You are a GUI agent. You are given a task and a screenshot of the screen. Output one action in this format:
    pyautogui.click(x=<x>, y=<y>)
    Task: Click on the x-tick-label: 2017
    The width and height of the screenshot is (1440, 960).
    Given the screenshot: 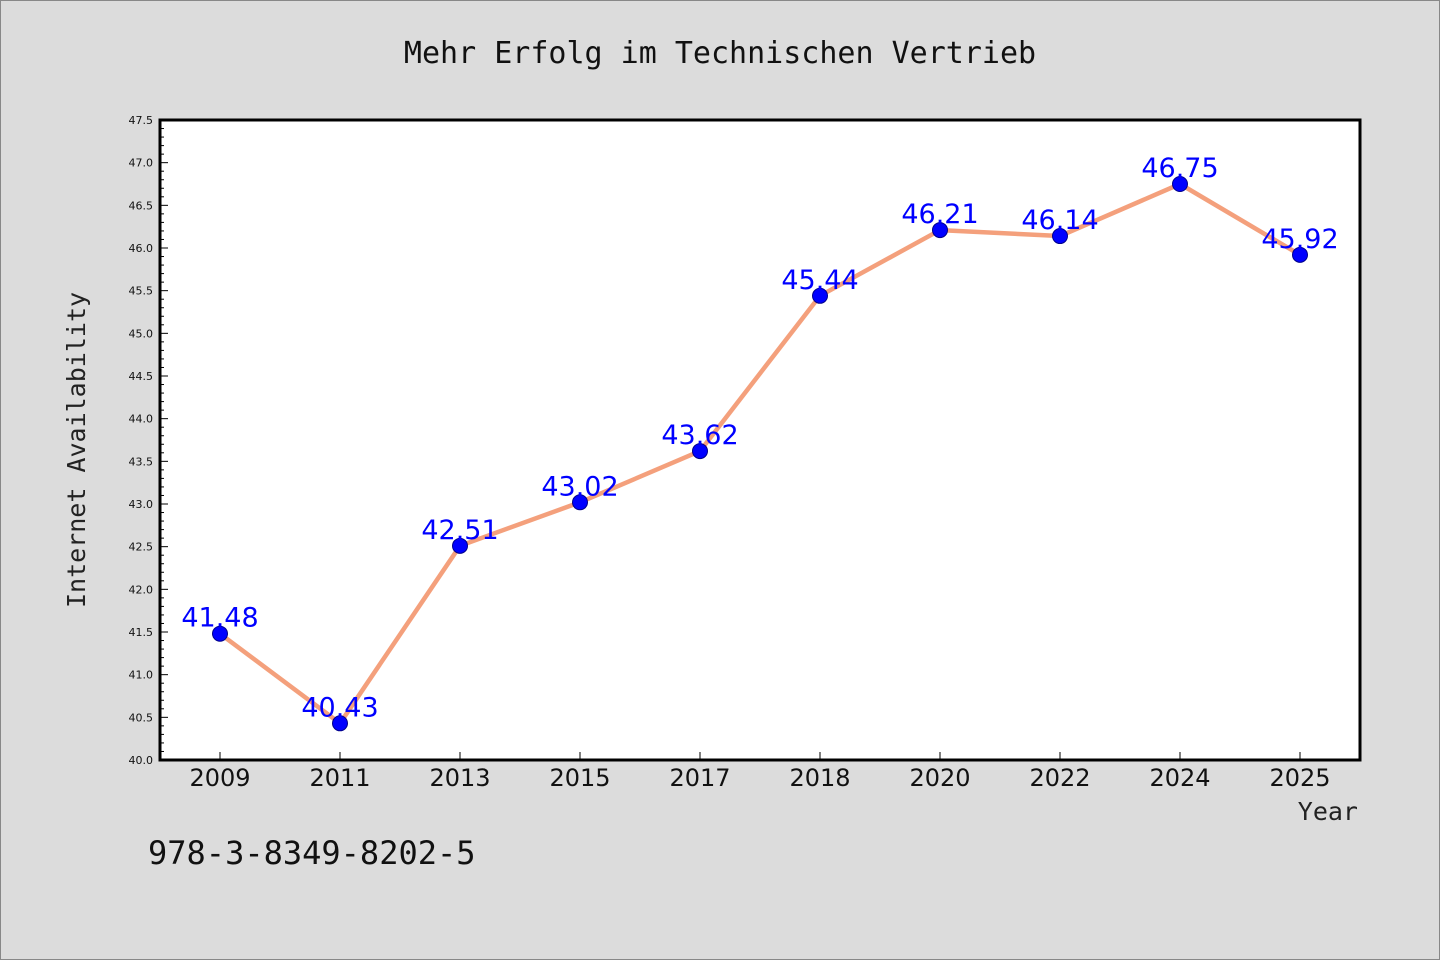 What is the action you would take?
    pyautogui.click(x=699, y=778)
    